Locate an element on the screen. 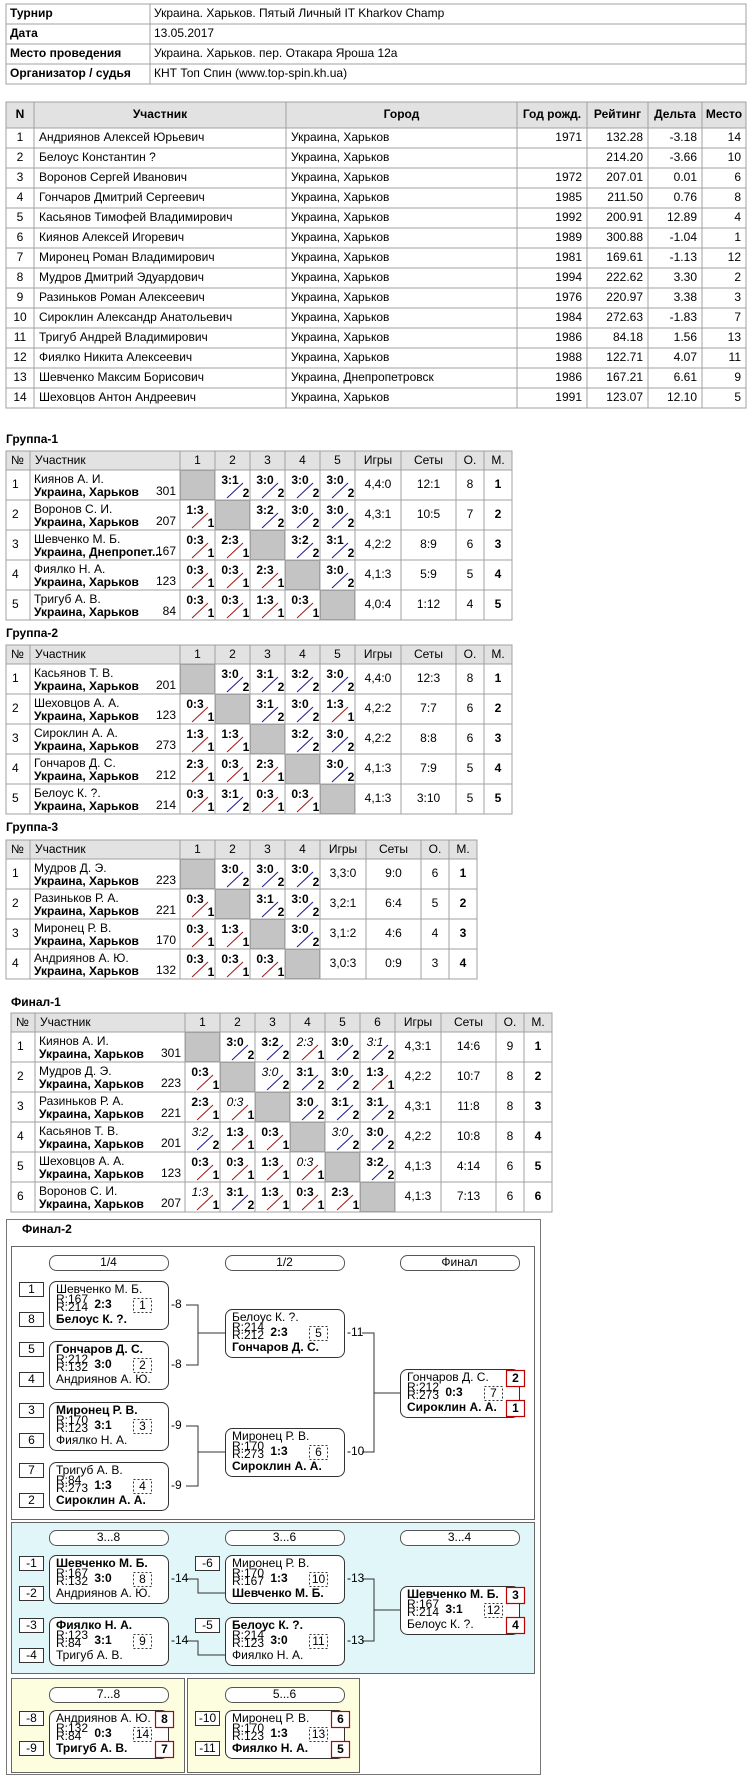  header-text: № is located at coordinates (17, 654).